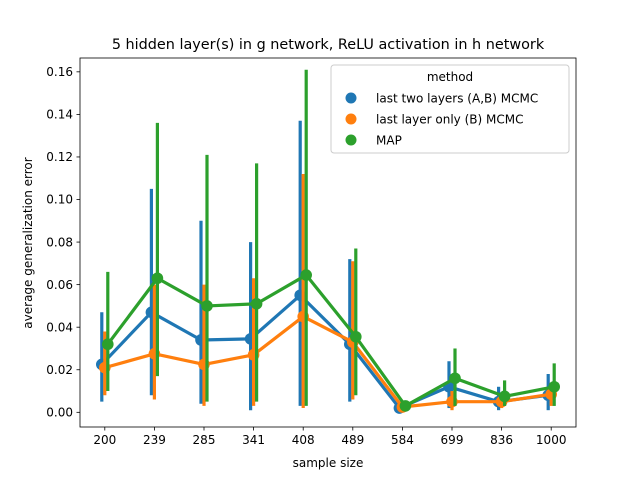  Describe the element at coordinates (59, 242) in the screenshot. I see `y-tick-label: 0.08` at that location.